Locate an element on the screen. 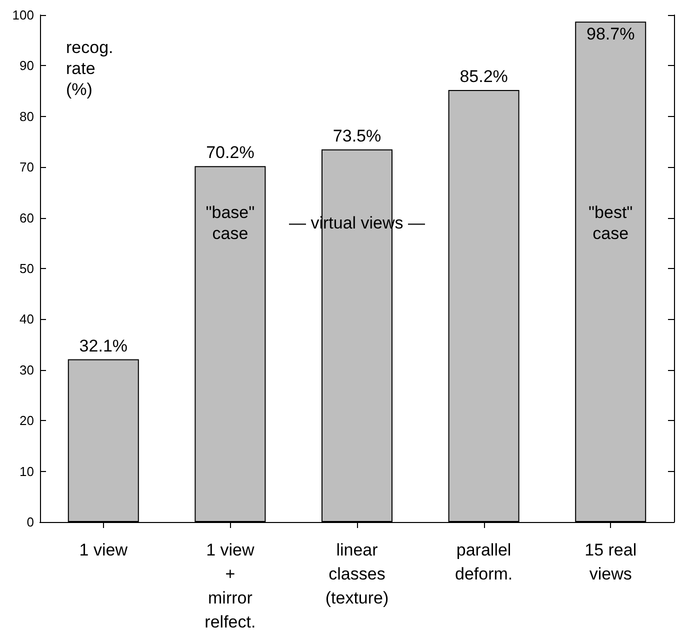  y-tick-label: 70 is located at coordinates (27, 167).